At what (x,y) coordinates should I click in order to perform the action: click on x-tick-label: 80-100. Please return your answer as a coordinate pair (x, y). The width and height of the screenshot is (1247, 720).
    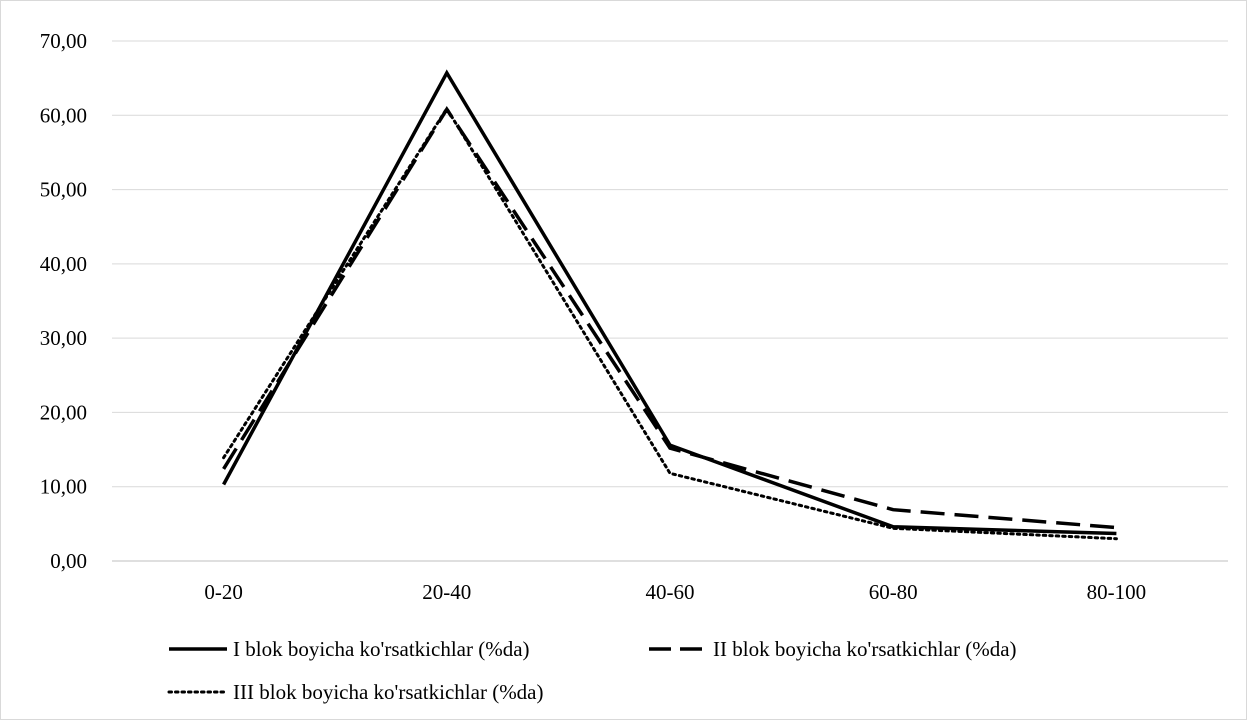
    Looking at the image, I should click on (1117, 592).